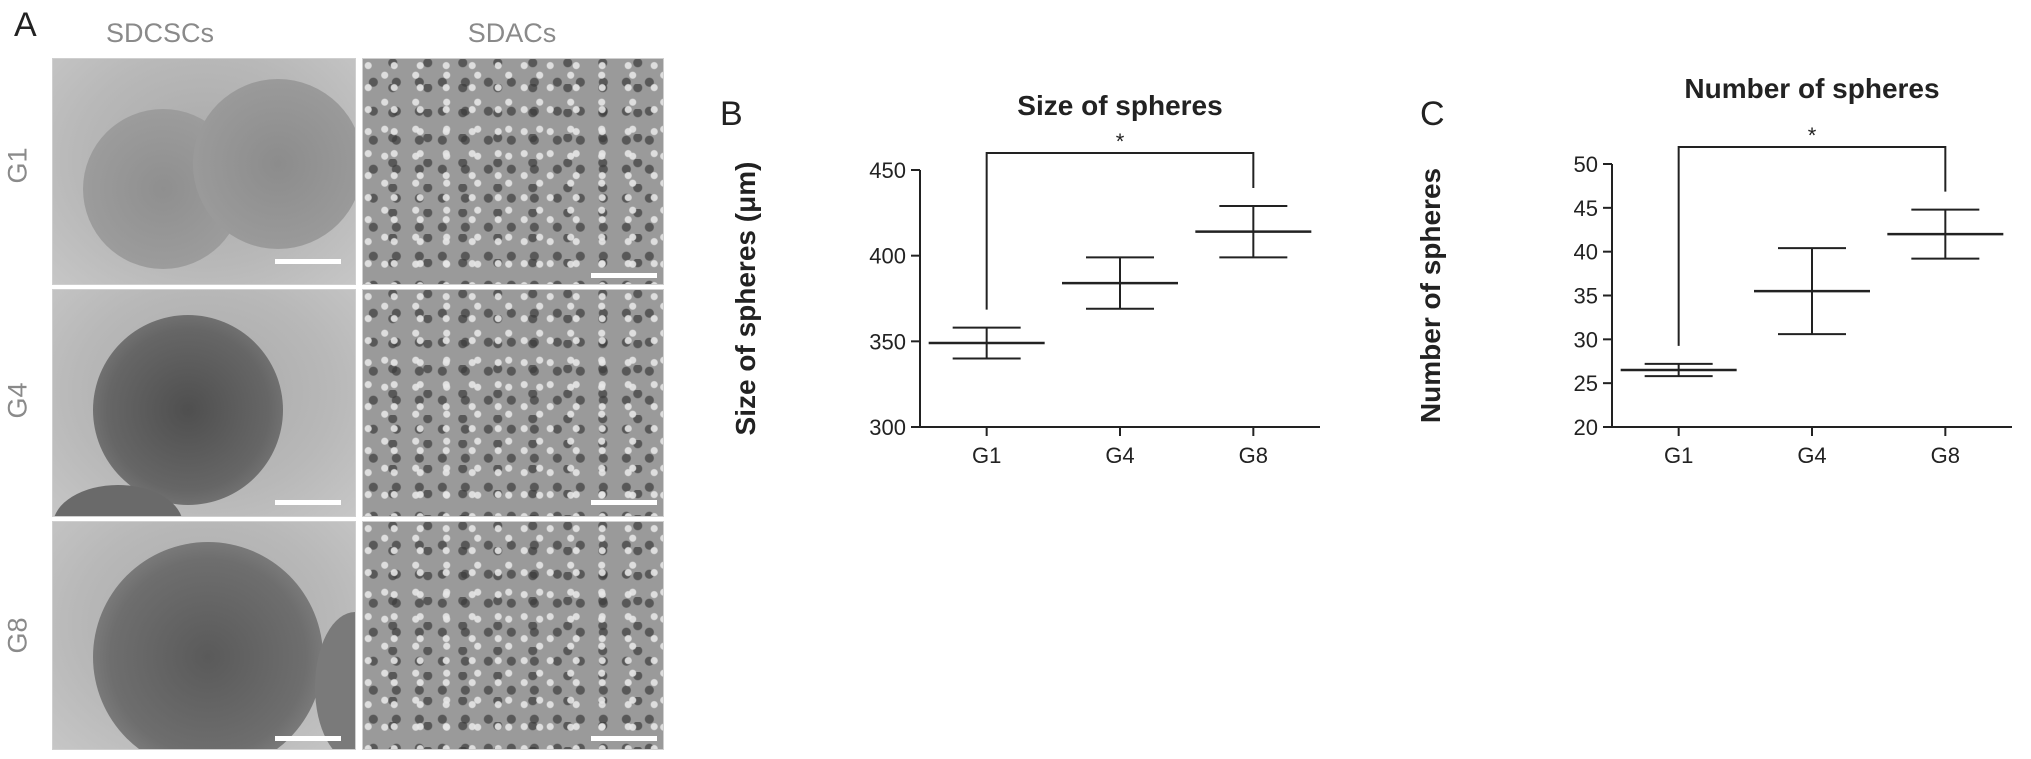  I want to click on y-tick-label: 40, so click(1586, 252).